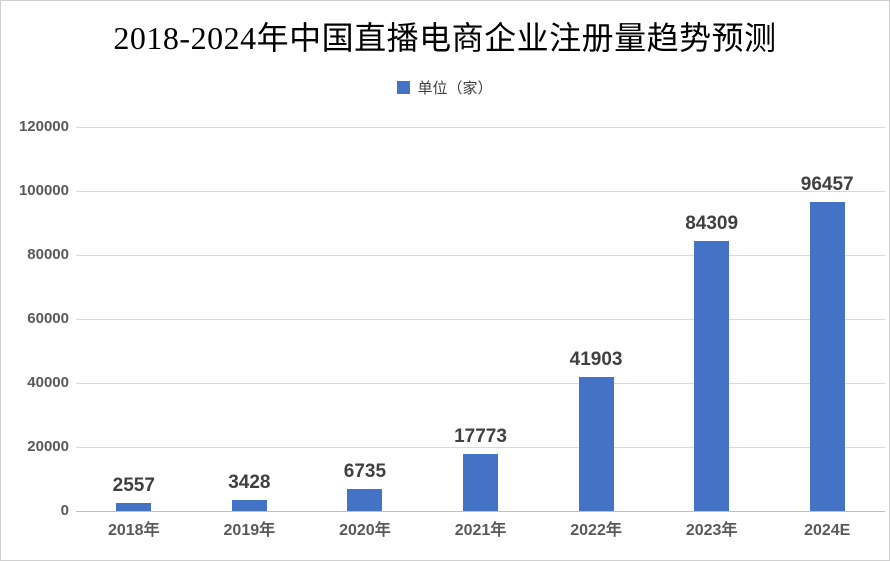  Describe the element at coordinates (455, 88) in the screenshot. I see `legend-label: 单位（家）` at that location.